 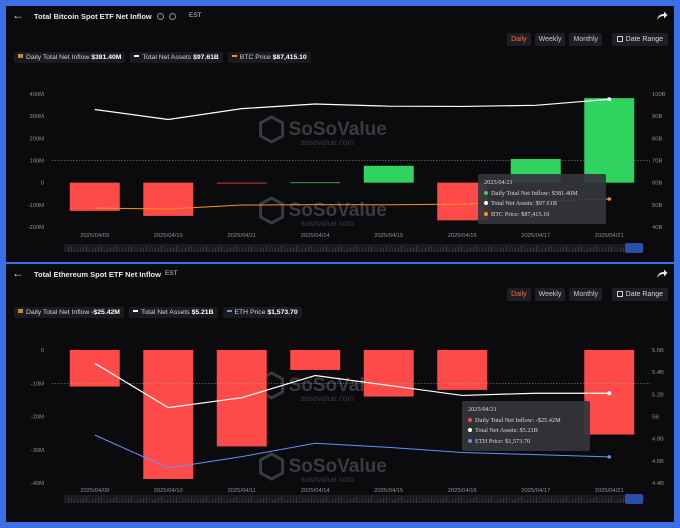 I want to click on timezone-label: EST, so click(x=195, y=15).